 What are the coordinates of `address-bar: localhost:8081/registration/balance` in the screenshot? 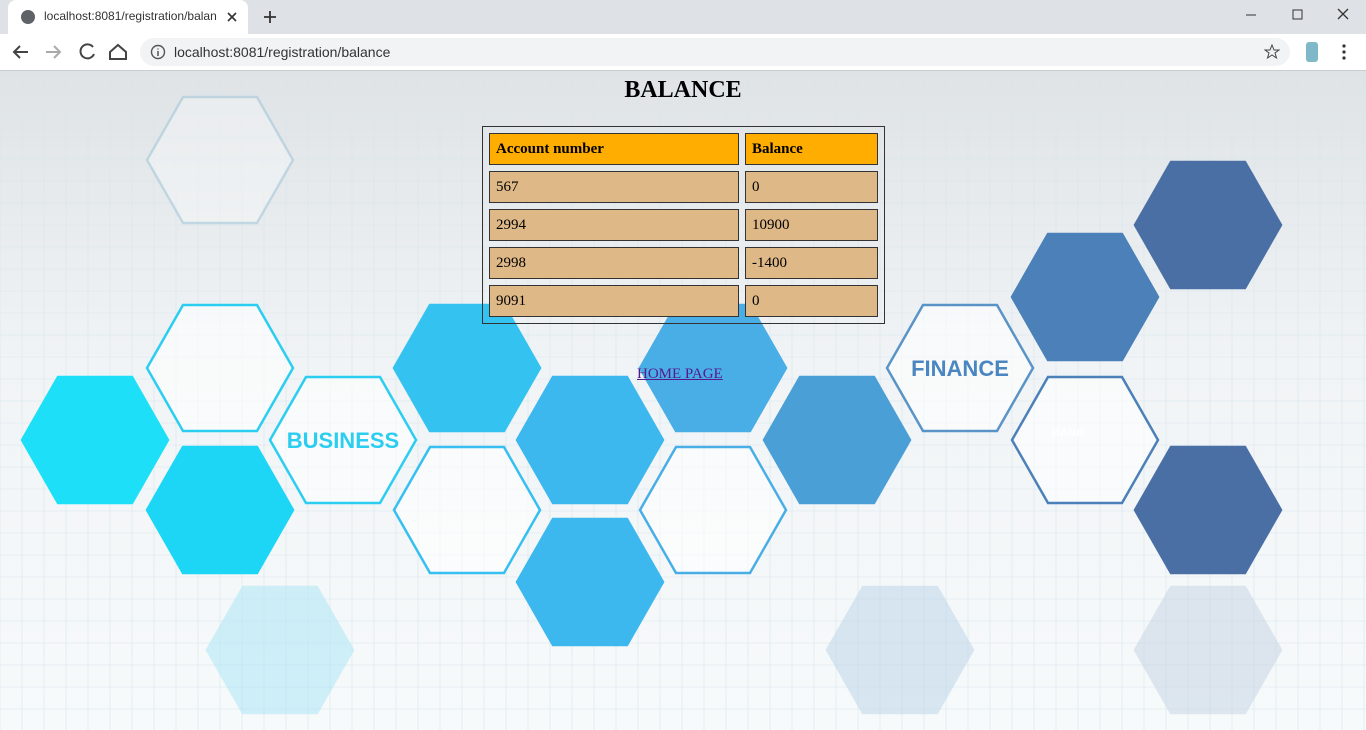 It's located at (715, 52).